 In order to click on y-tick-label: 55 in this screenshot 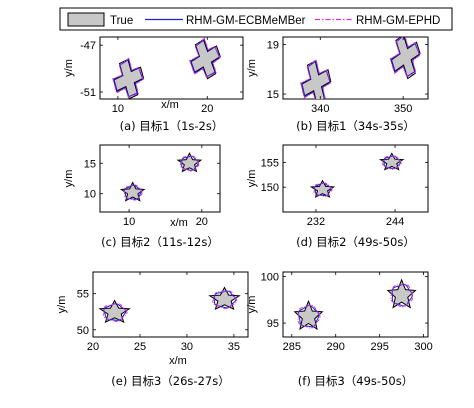, I will do `click(83, 295)`.